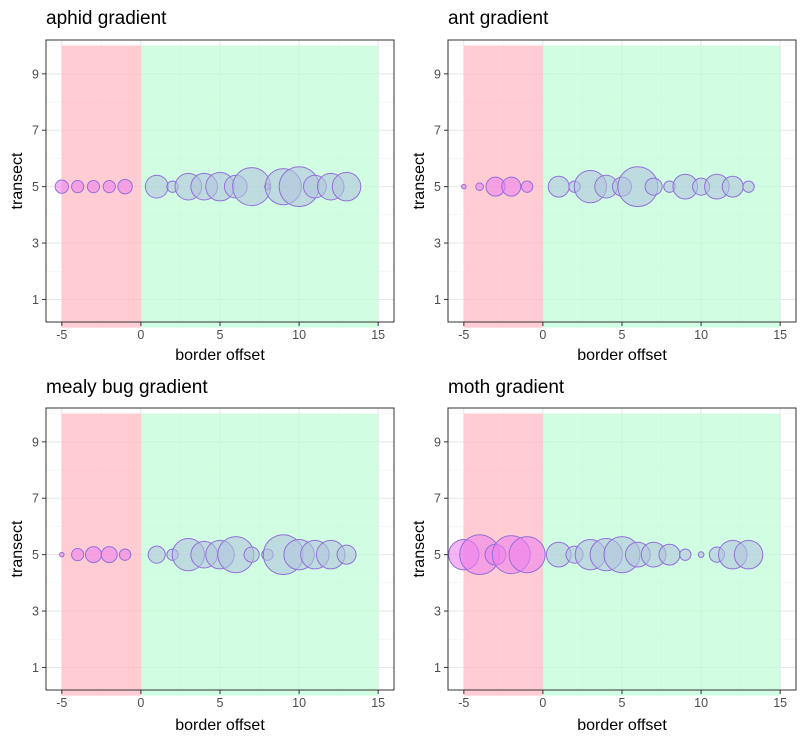 The width and height of the screenshot is (806, 740). I want to click on panel-title: aphid gradient, so click(106, 18).